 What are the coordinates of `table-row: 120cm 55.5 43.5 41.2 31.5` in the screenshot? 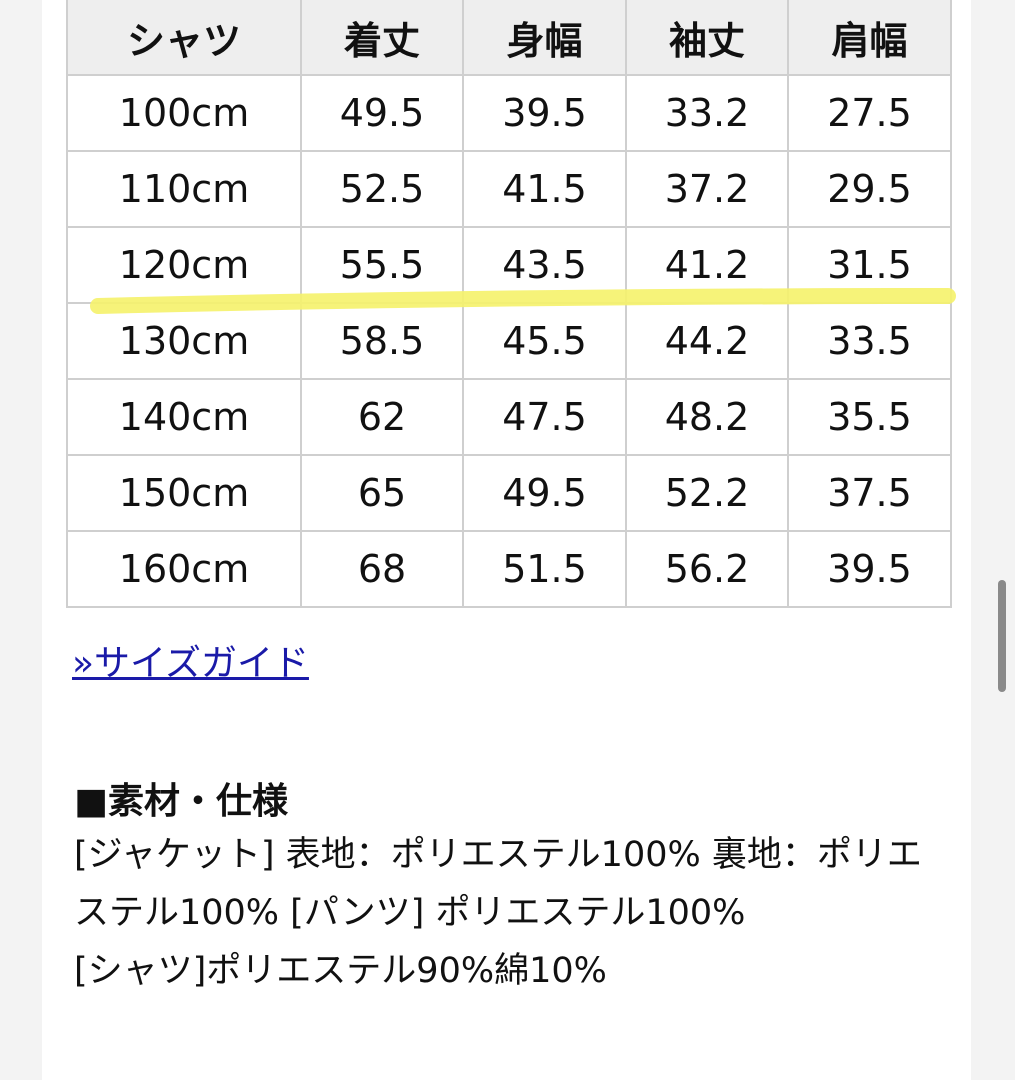 It's located at (509, 265).